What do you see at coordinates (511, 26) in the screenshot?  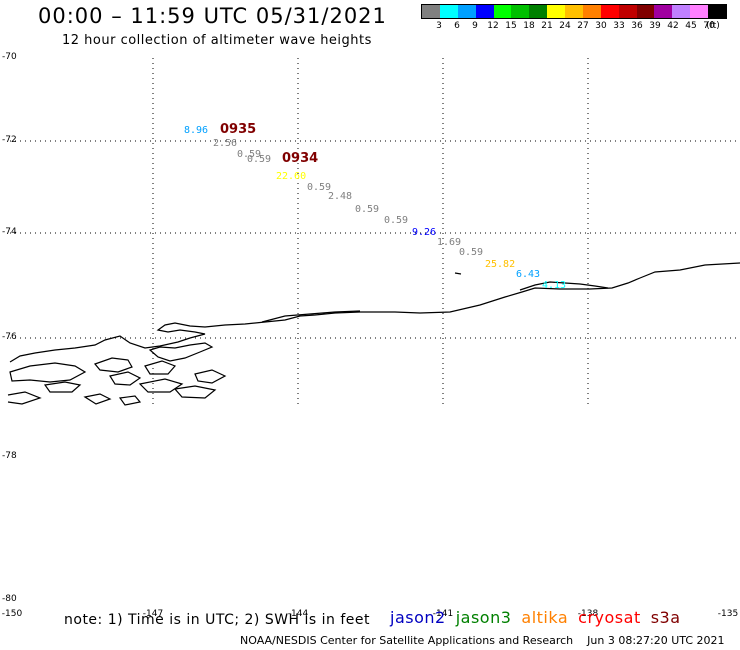 I see `color-scale-tick: 15` at bounding box center [511, 26].